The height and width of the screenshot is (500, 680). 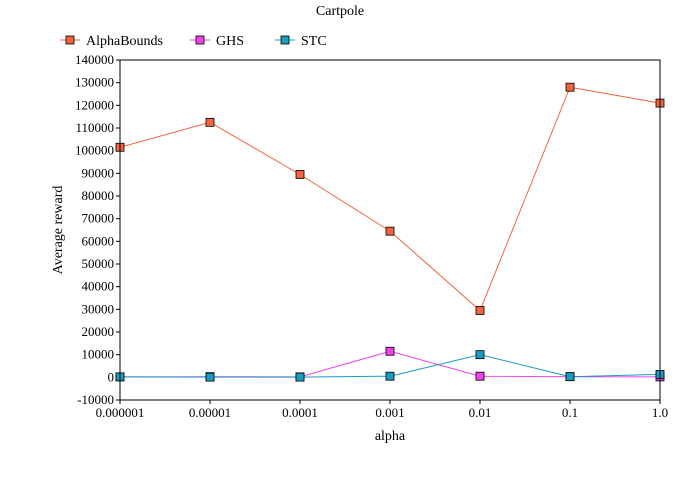 What do you see at coordinates (230, 41) in the screenshot?
I see `legend-label-ghs: GHS` at bounding box center [230, 41].